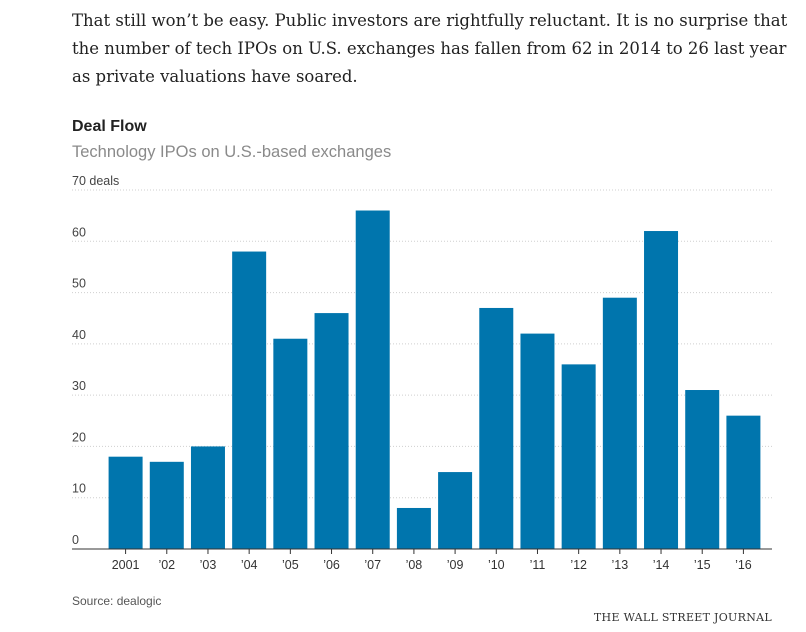 The height and width of the screenshot is (632, 806). I want to click on x-tick-label: ’07, so click(372, 565).